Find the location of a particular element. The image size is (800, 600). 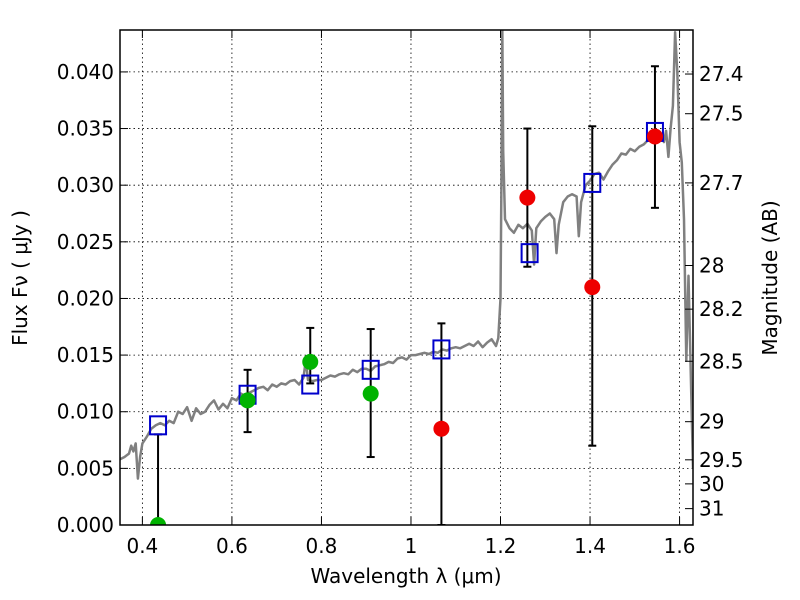

y2-tick-label: 29 is located at coordinates (711, 422).